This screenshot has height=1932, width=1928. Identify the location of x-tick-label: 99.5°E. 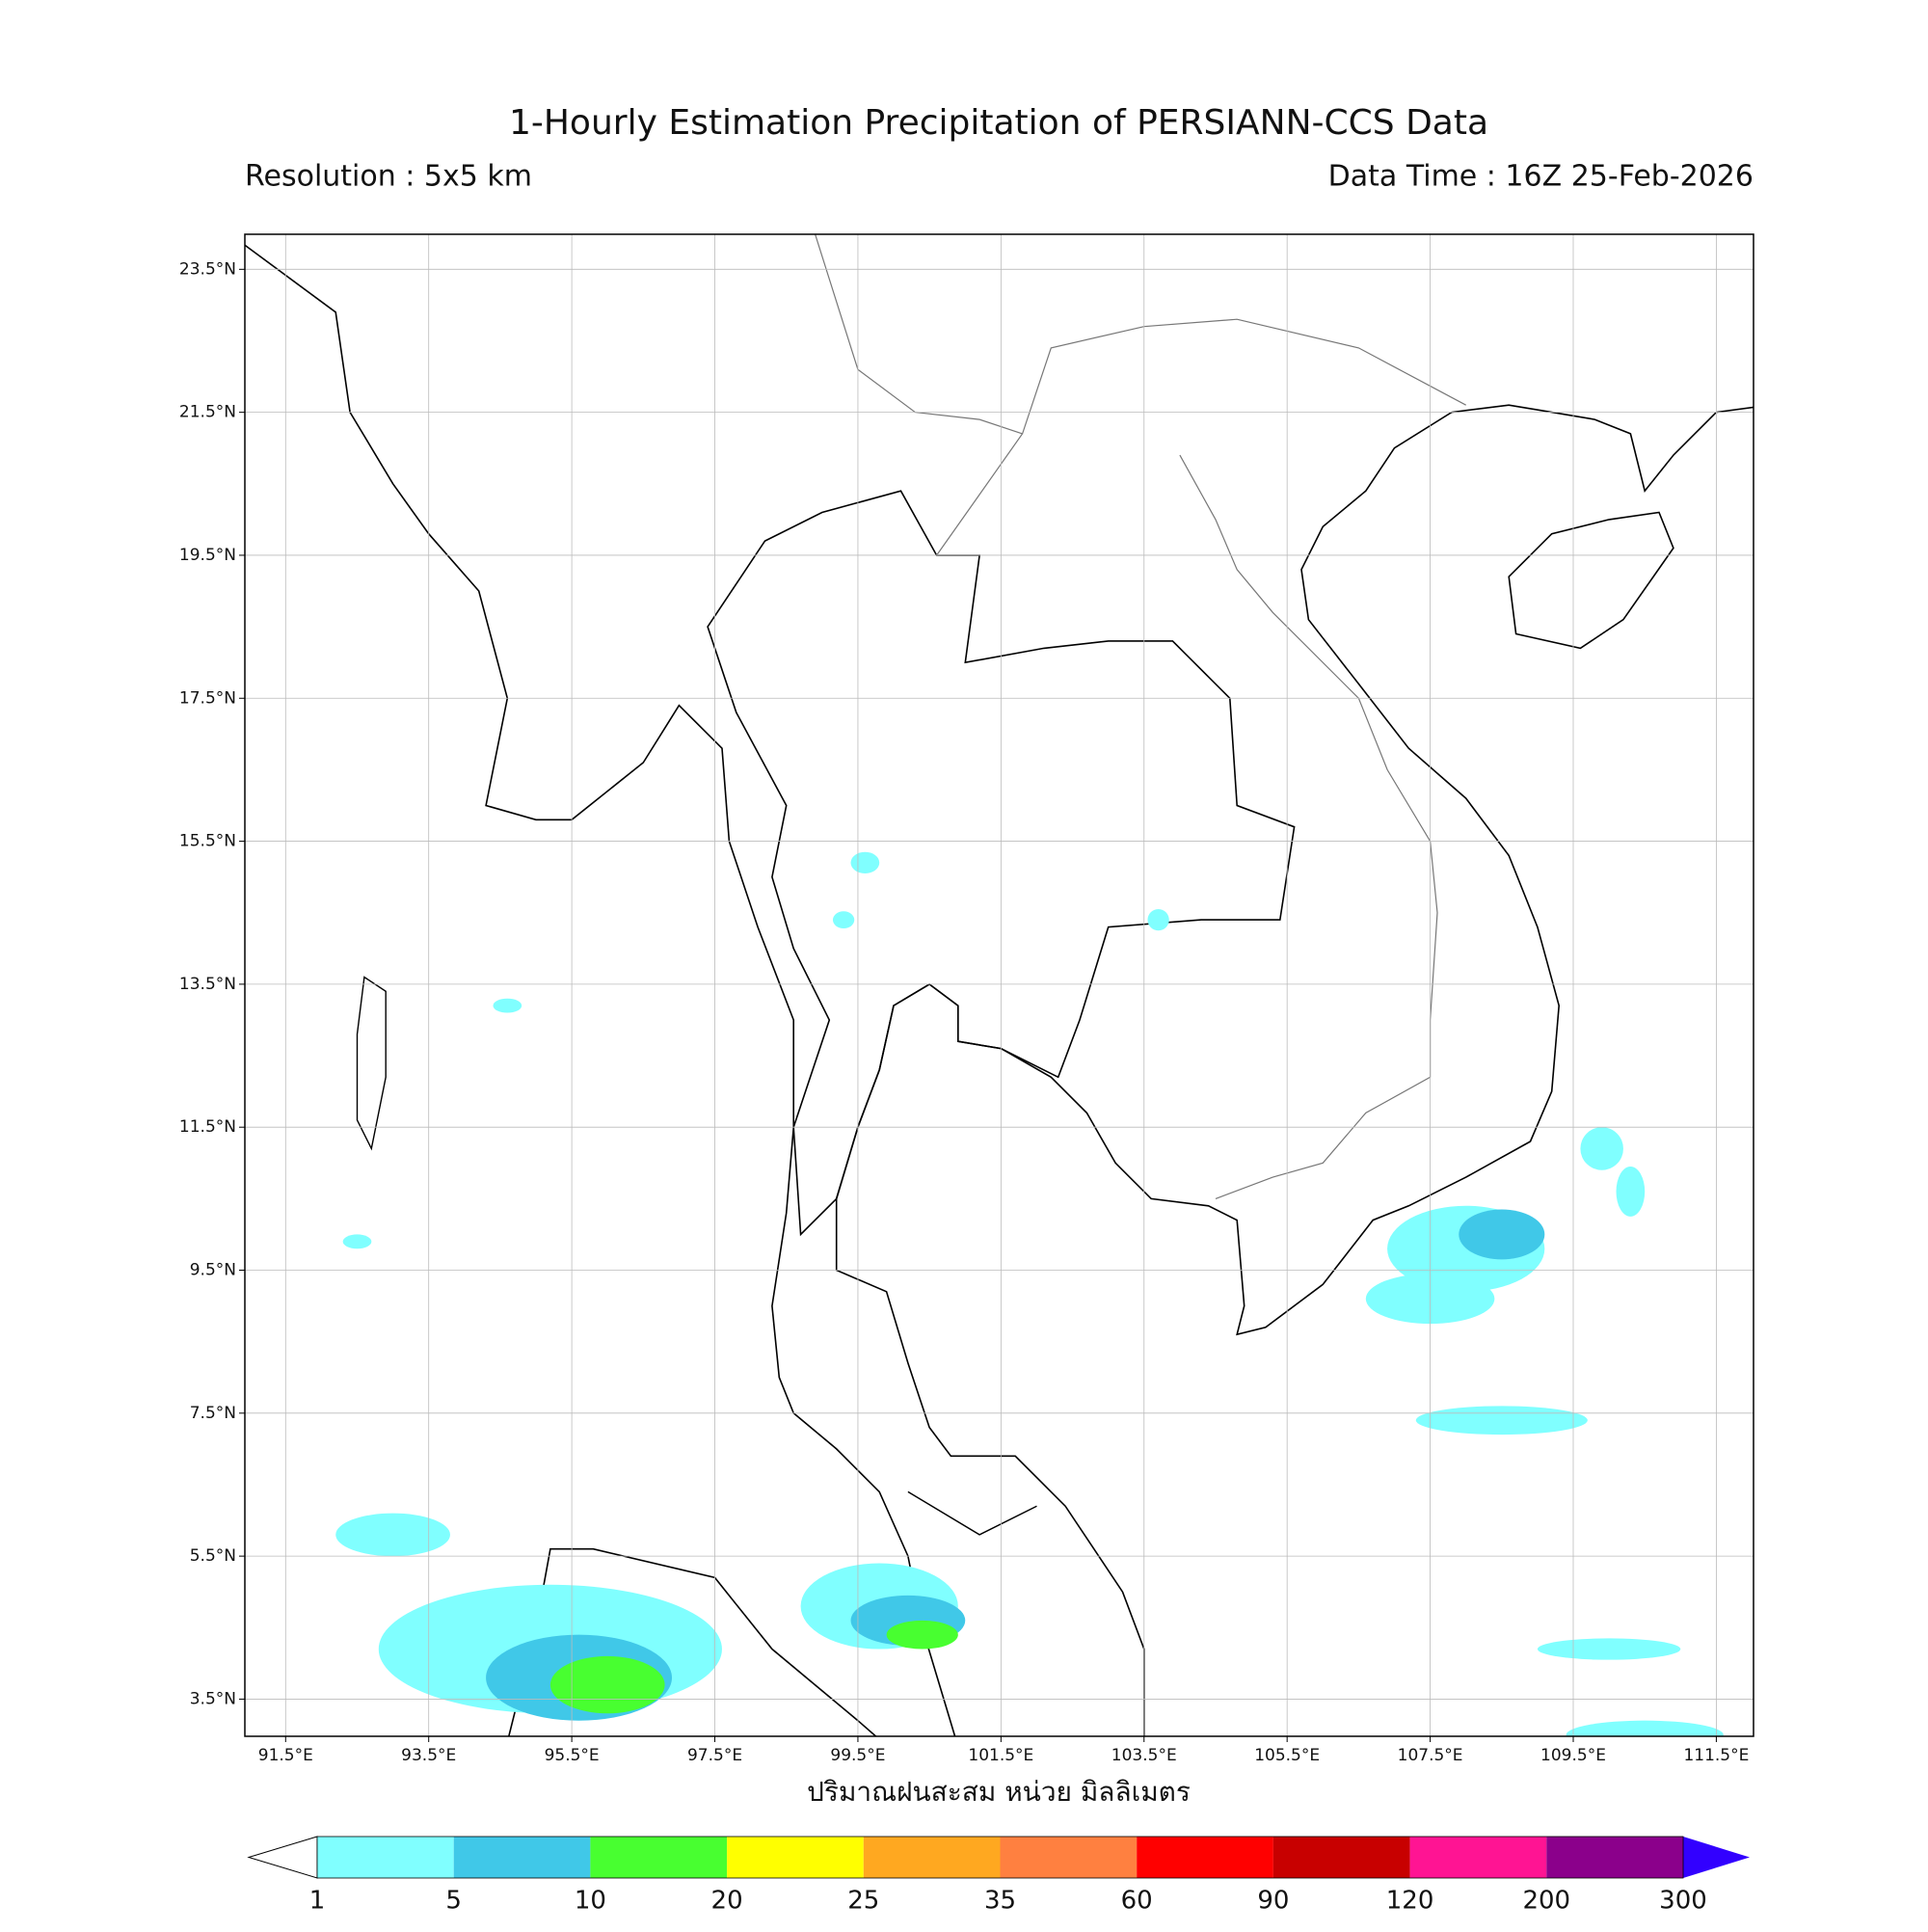
(858, 1756).